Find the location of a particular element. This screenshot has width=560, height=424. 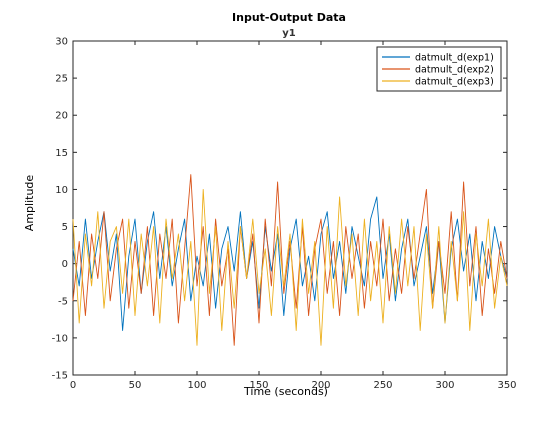

y-axis-label: Amplitude is located at coordinates (29, 203).